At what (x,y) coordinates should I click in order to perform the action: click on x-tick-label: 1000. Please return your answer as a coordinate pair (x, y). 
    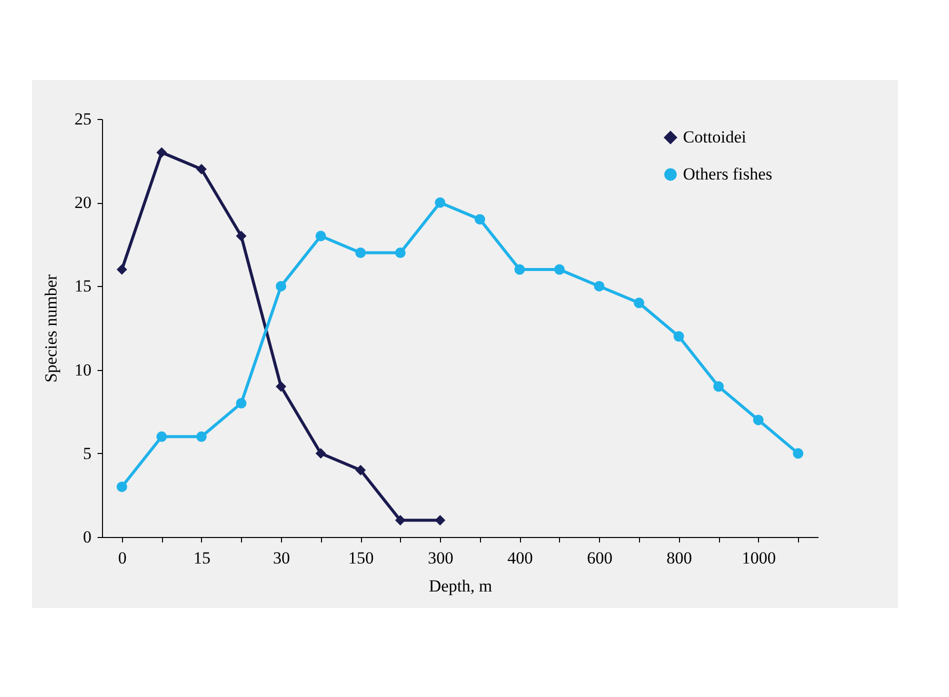
    Looking at the image, I should click on (759, 558).